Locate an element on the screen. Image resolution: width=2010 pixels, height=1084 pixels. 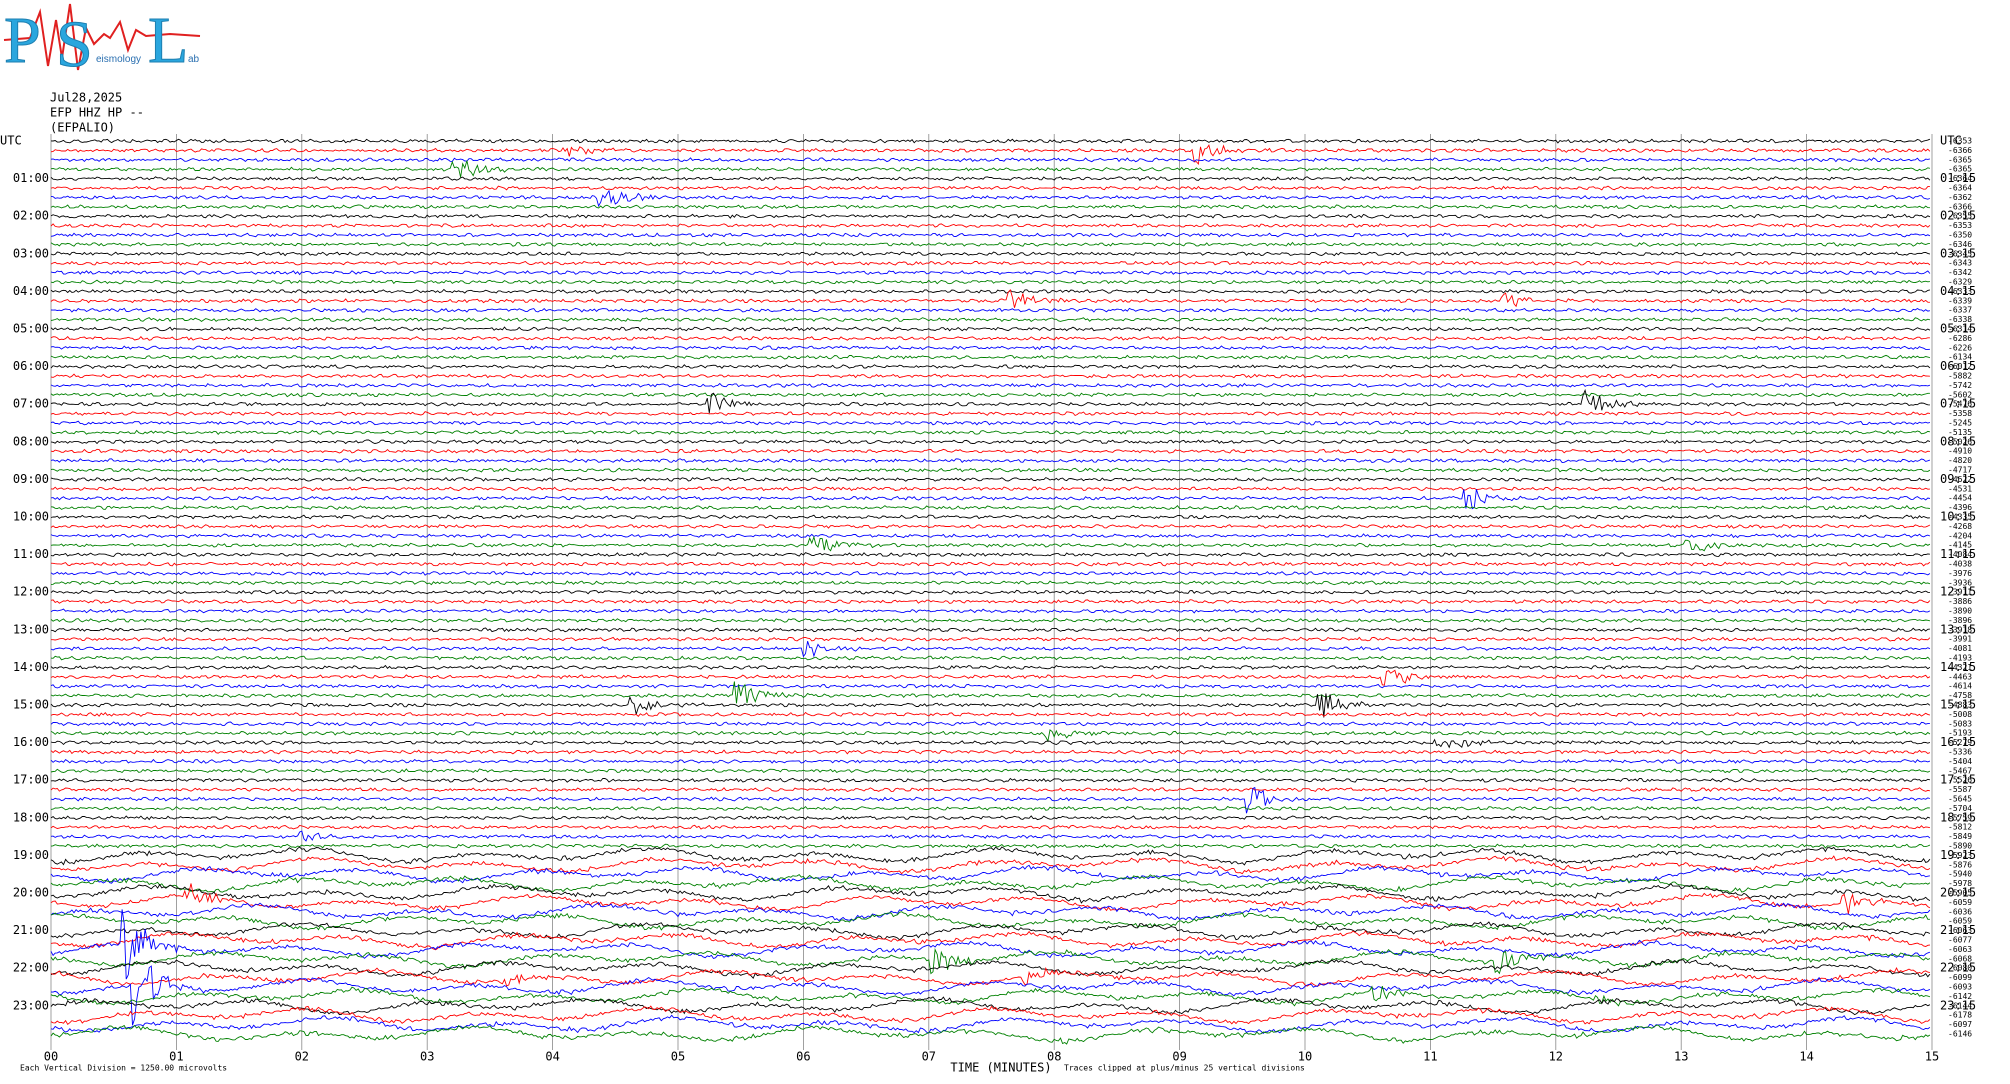
trace-offset: -3976 is located at coordinates (1960, 573).